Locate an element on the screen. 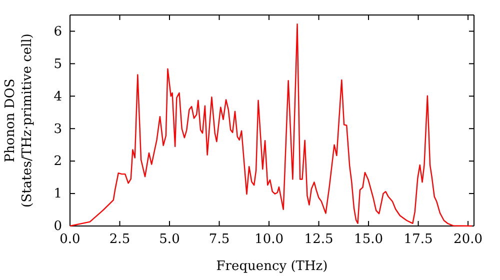 The image size is (500, 280). x-tick-label: 7.5 is located at coordinates (219, 240).